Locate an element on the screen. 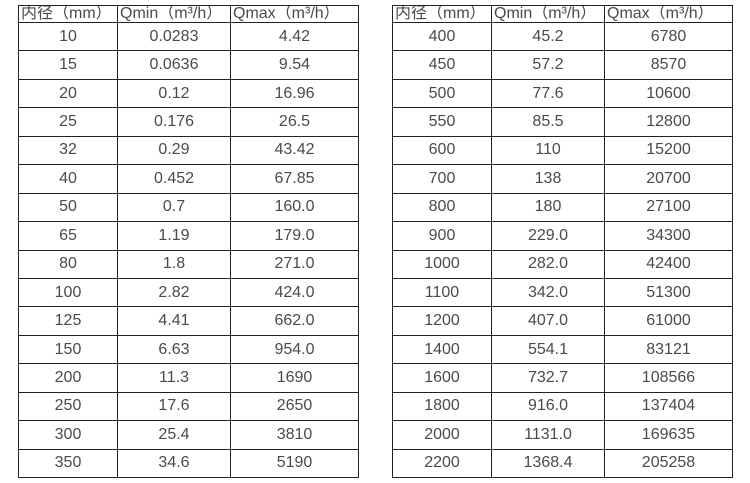  diameter-cell: 800 is located at coordinates (442, 207).